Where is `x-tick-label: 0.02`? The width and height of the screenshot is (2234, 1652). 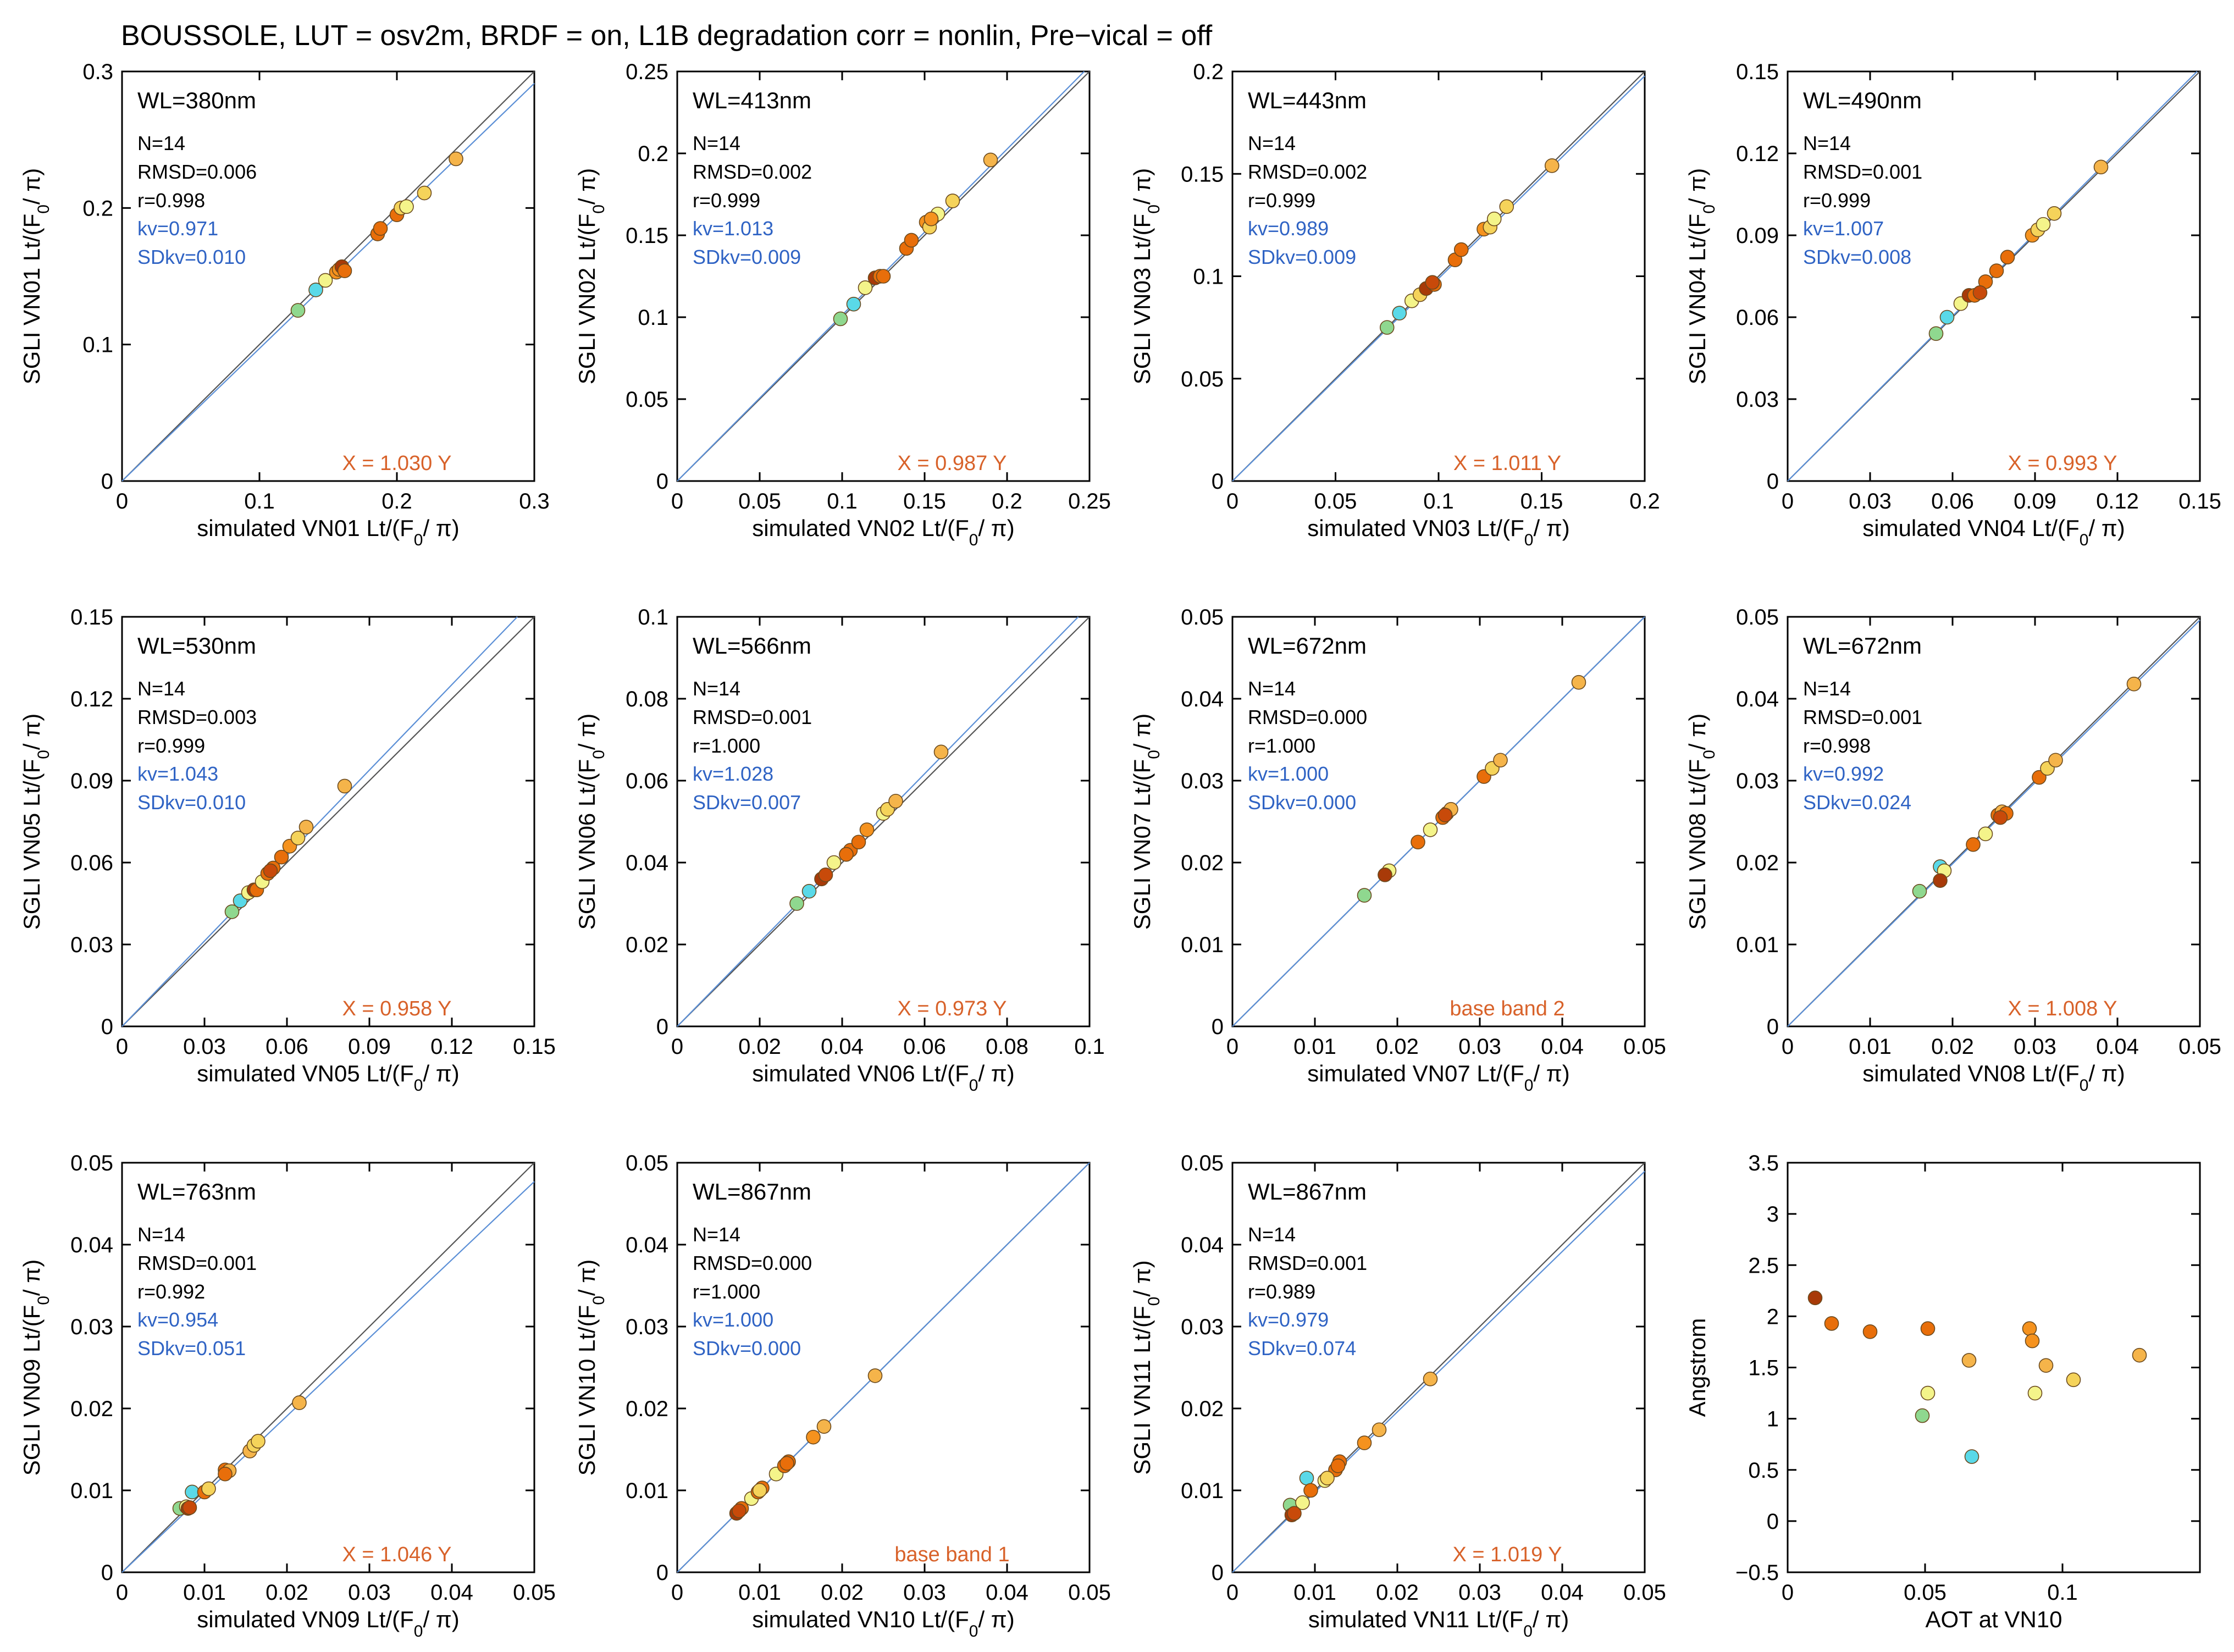 x-tick-label: 0.02 is located at coordinates (842, 1593).